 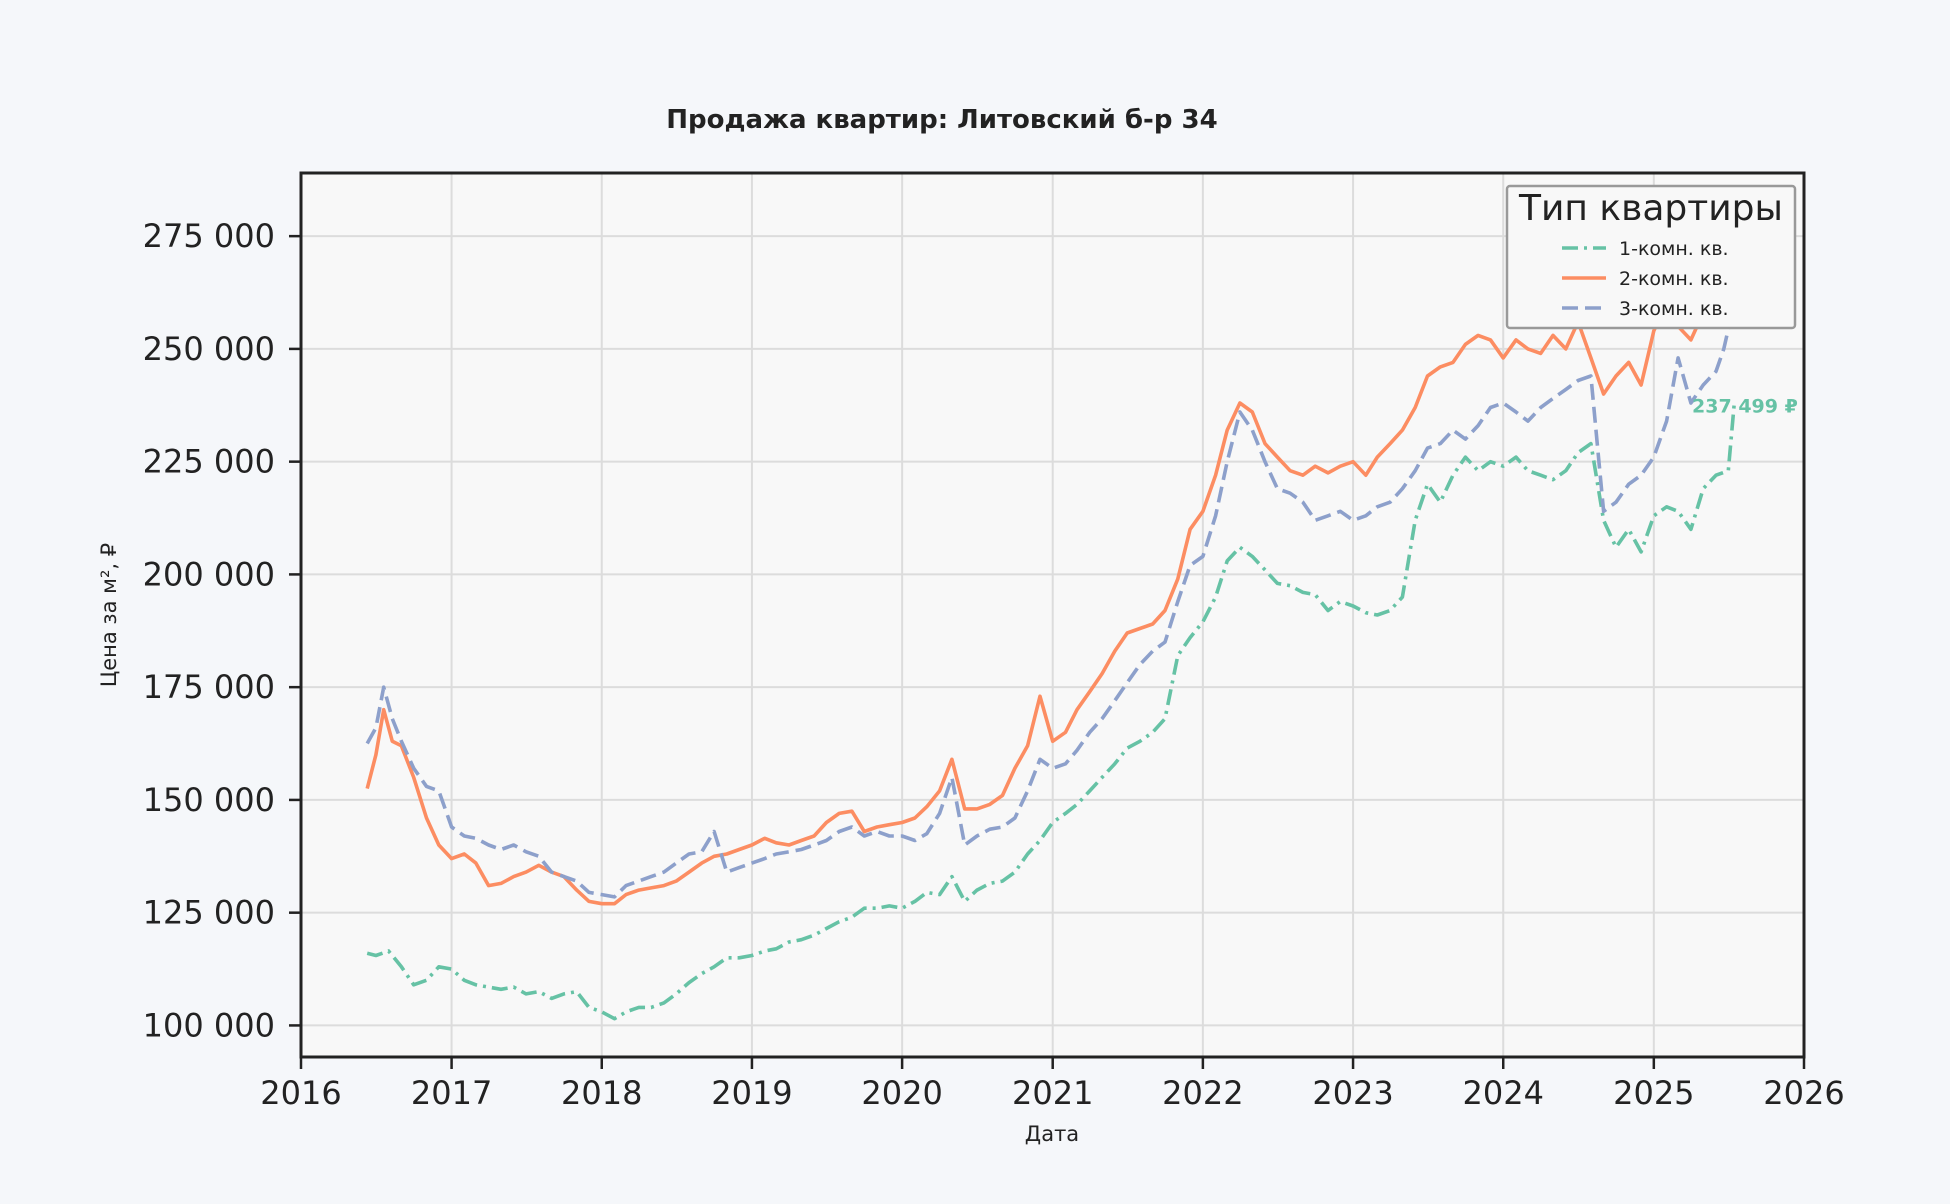 What do you see at coordinates (1674, 279) in the screenshot?
I see `legend-label-2: 2-комн. кв.` at bounding box center [1674, 279].